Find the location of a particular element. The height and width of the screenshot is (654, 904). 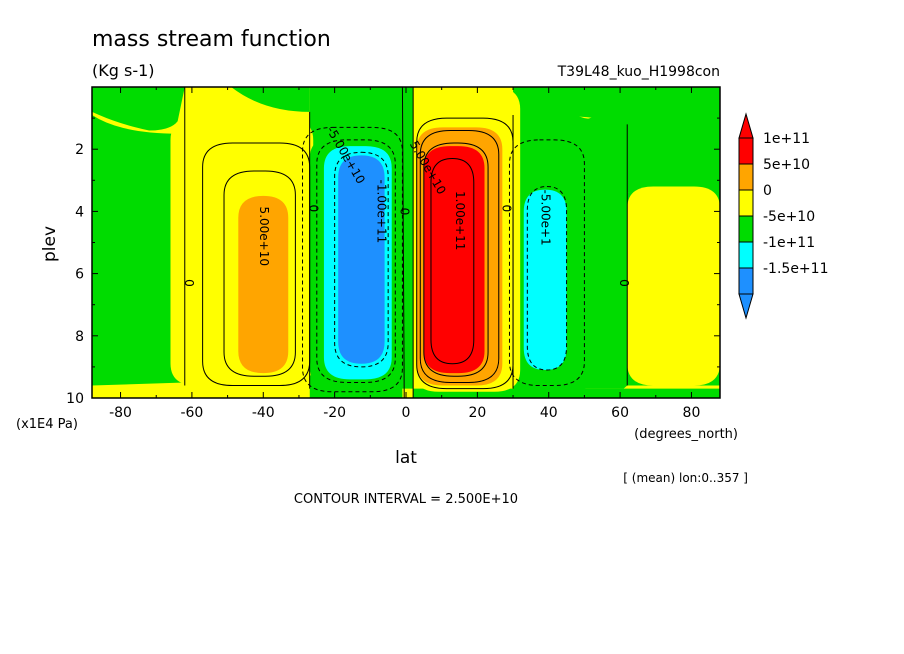

contour-label-5: 0 is located at coordinates (405, 212).